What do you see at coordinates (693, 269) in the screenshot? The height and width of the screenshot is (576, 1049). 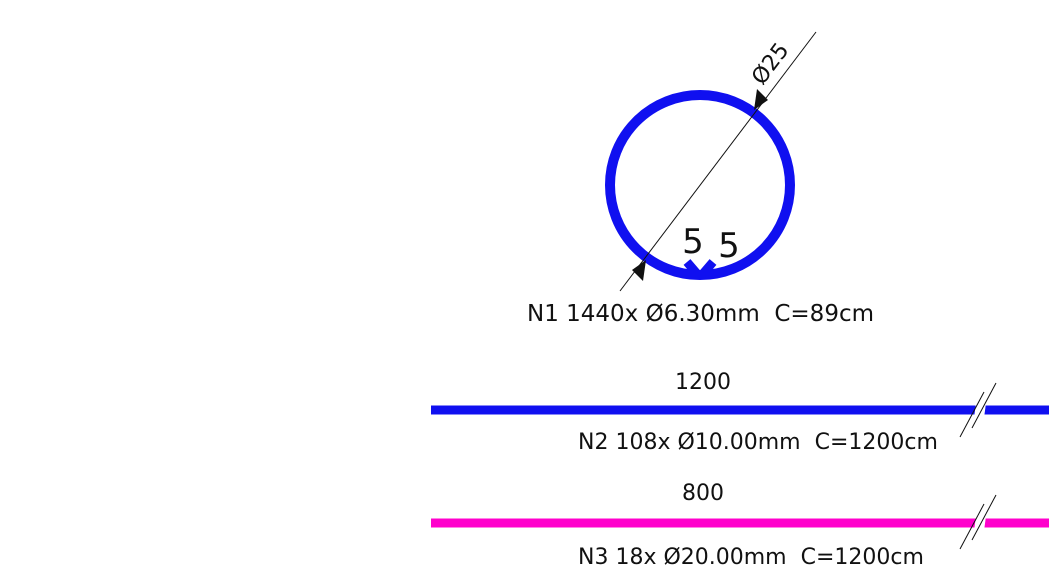 I see `stirrup-hook-left` at bounding box center [693, 269].